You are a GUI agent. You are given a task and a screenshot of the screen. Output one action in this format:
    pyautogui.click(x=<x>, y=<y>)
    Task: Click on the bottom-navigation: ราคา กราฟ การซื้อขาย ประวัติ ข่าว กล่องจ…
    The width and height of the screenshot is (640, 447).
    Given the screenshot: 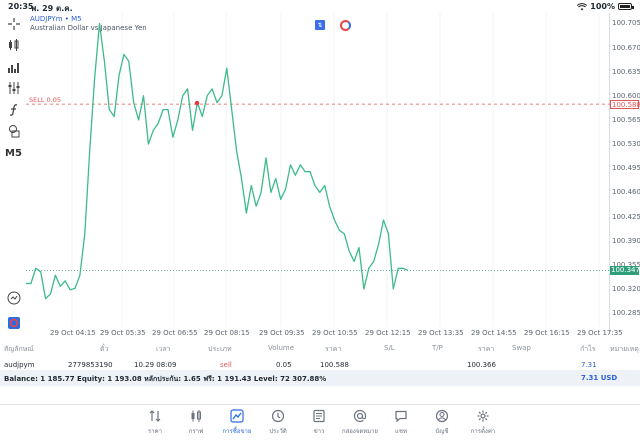 What is the action you would take?
    pyautogui.click(x=320, y=425)
    